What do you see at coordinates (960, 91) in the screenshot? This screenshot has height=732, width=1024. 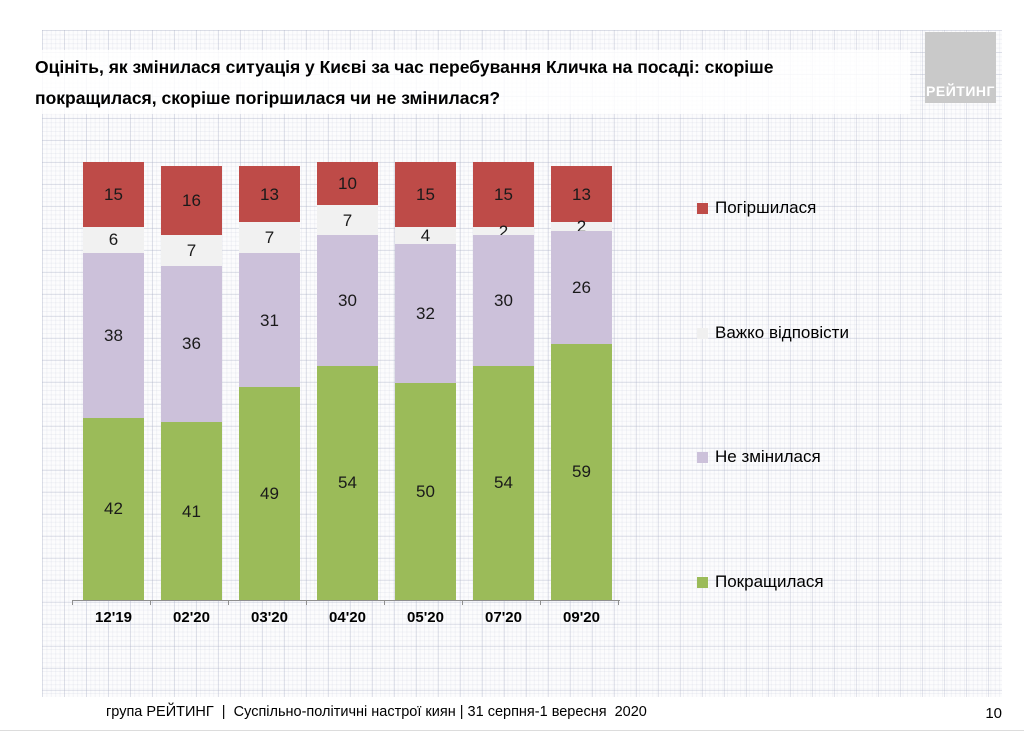 I see `logo-text: РЕЙТИНГ` at bounding box center [960, 91].